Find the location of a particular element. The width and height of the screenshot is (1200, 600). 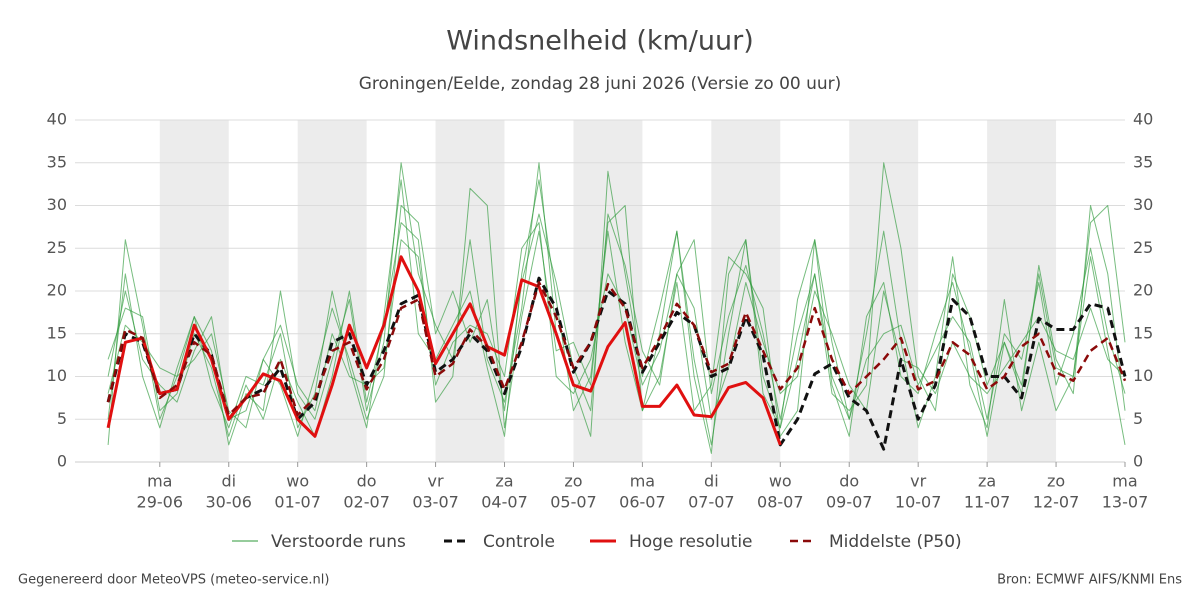

x-tick-date: 01-07 is located at coordinates (297, 502).